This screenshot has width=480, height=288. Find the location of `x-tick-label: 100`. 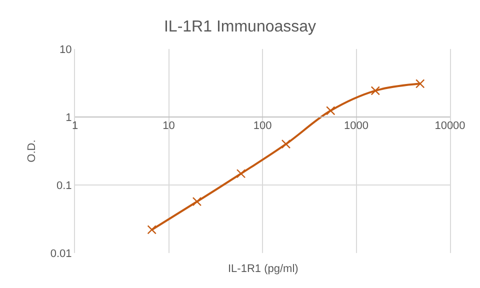

x-tick-label: 100 is located at coordinates (262, 126).